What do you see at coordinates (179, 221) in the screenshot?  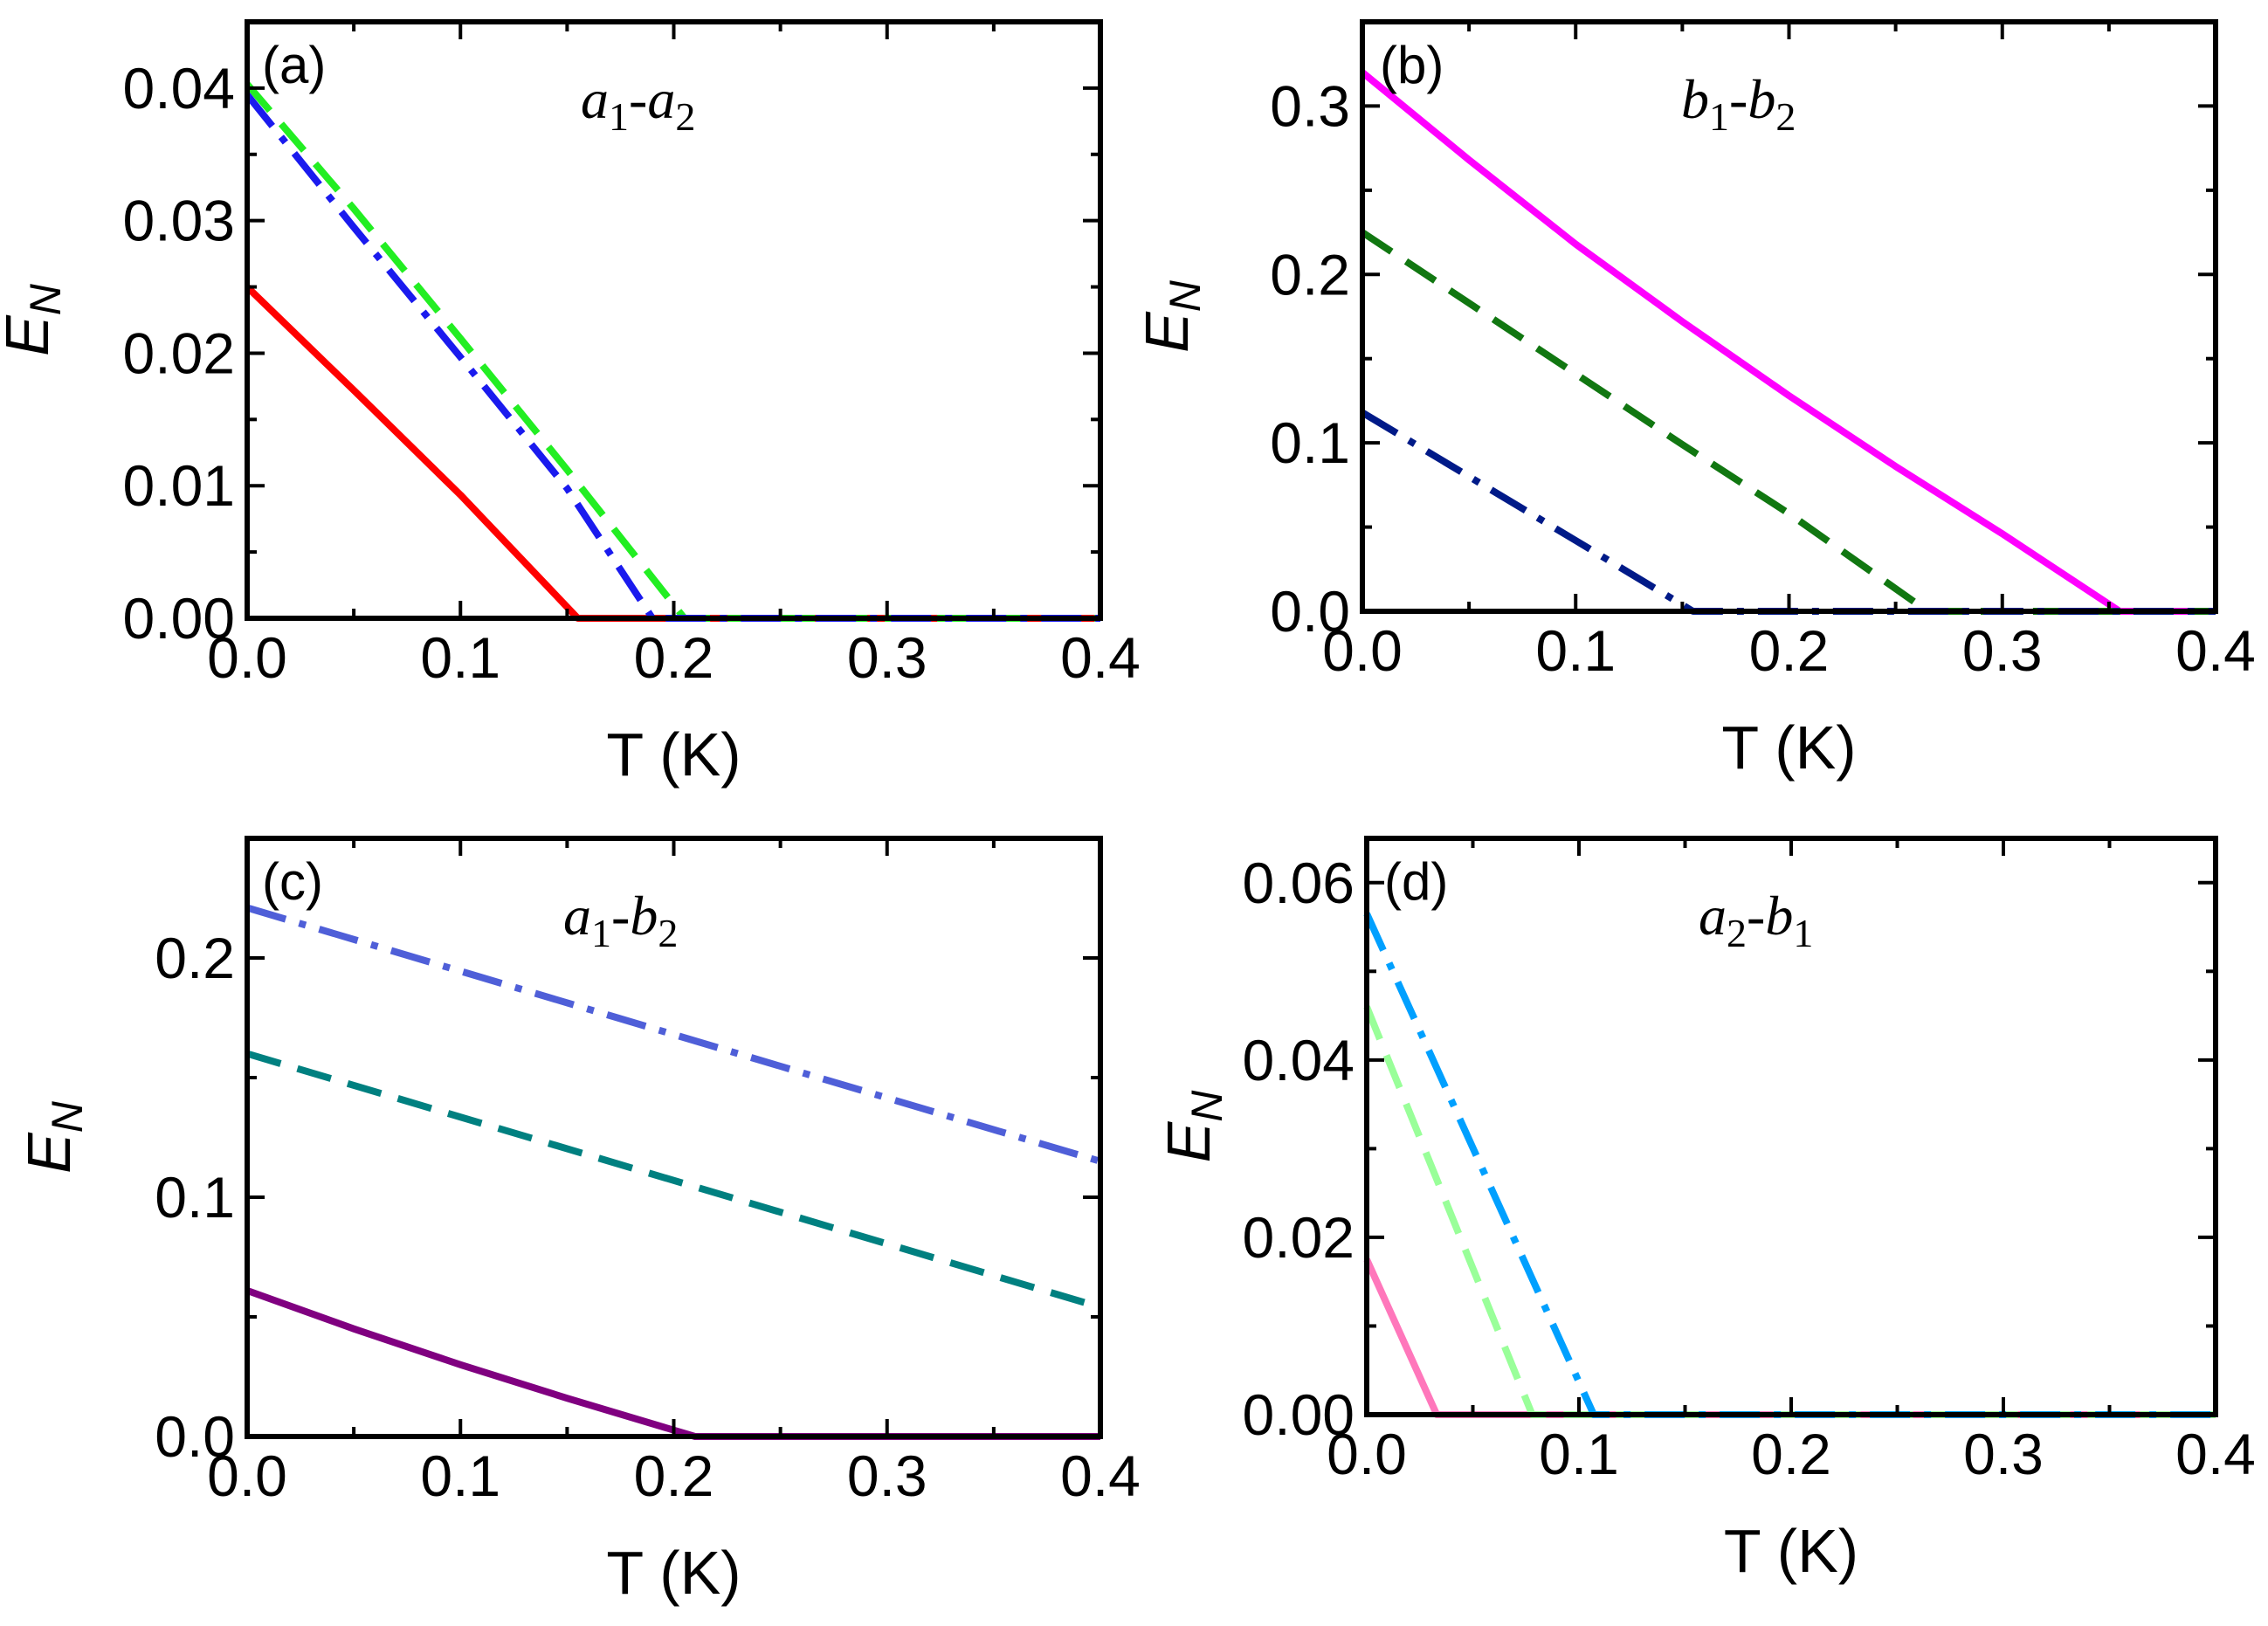 I see `panel-a-ytick-label: 0.03` at bounding box center [179, 221].